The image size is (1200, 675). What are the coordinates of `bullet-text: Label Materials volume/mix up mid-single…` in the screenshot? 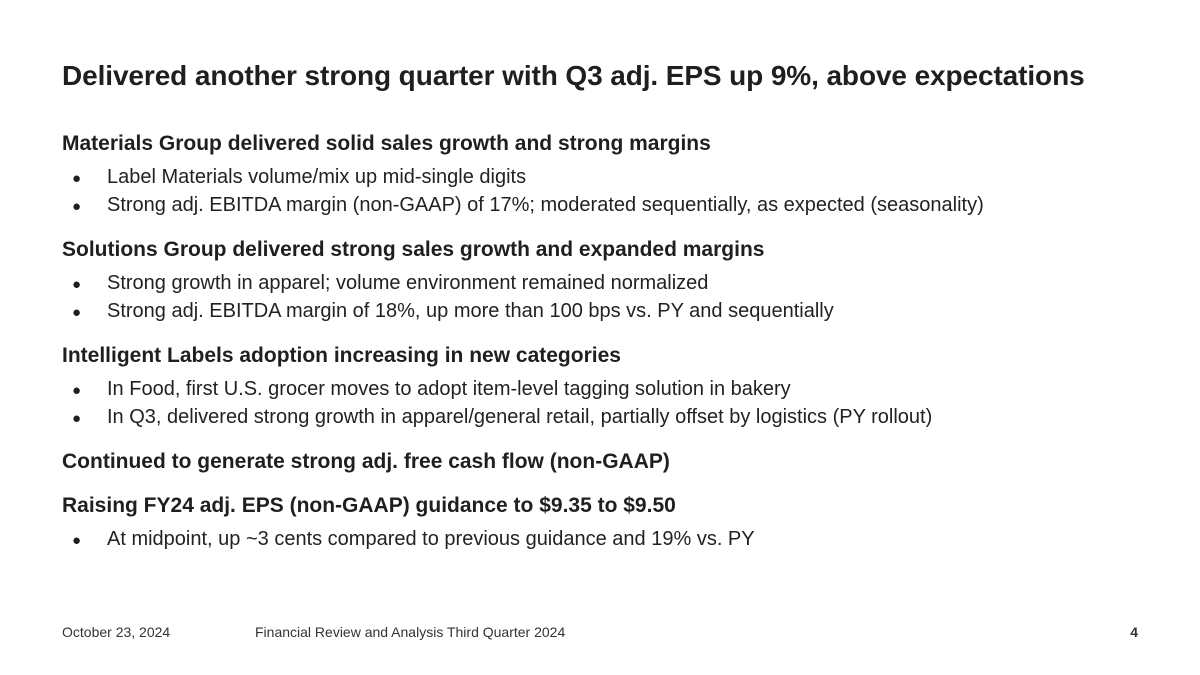 It's located at (317, 177).